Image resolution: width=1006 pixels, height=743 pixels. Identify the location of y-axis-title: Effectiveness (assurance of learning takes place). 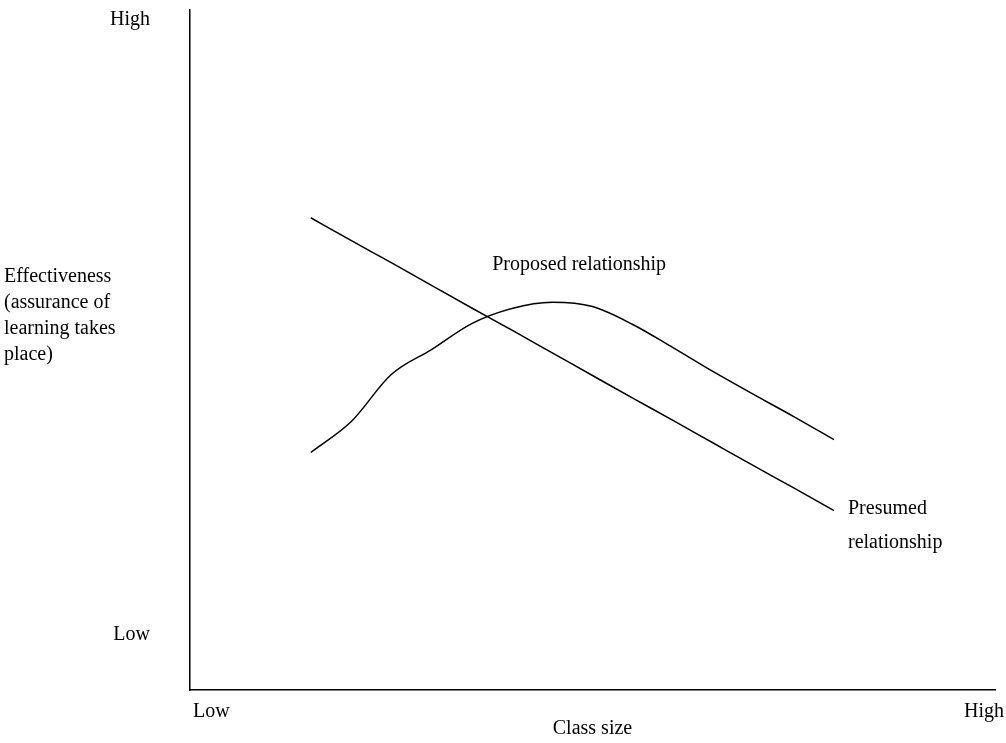
(60, 314).